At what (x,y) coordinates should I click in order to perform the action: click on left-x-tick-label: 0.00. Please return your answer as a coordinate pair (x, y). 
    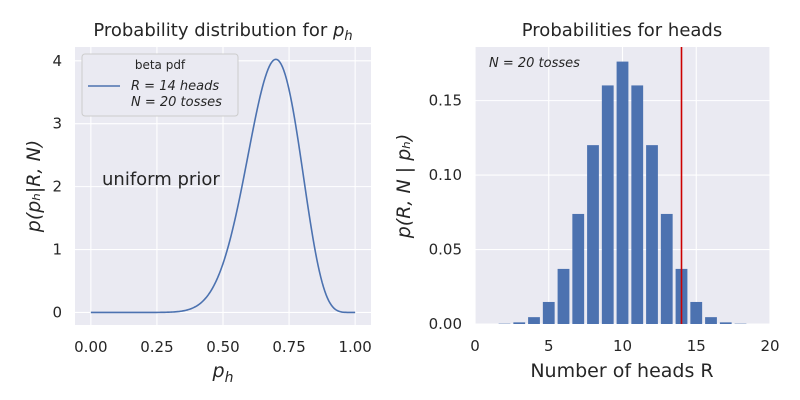
    Looking at the image, I should click on (90, 347).